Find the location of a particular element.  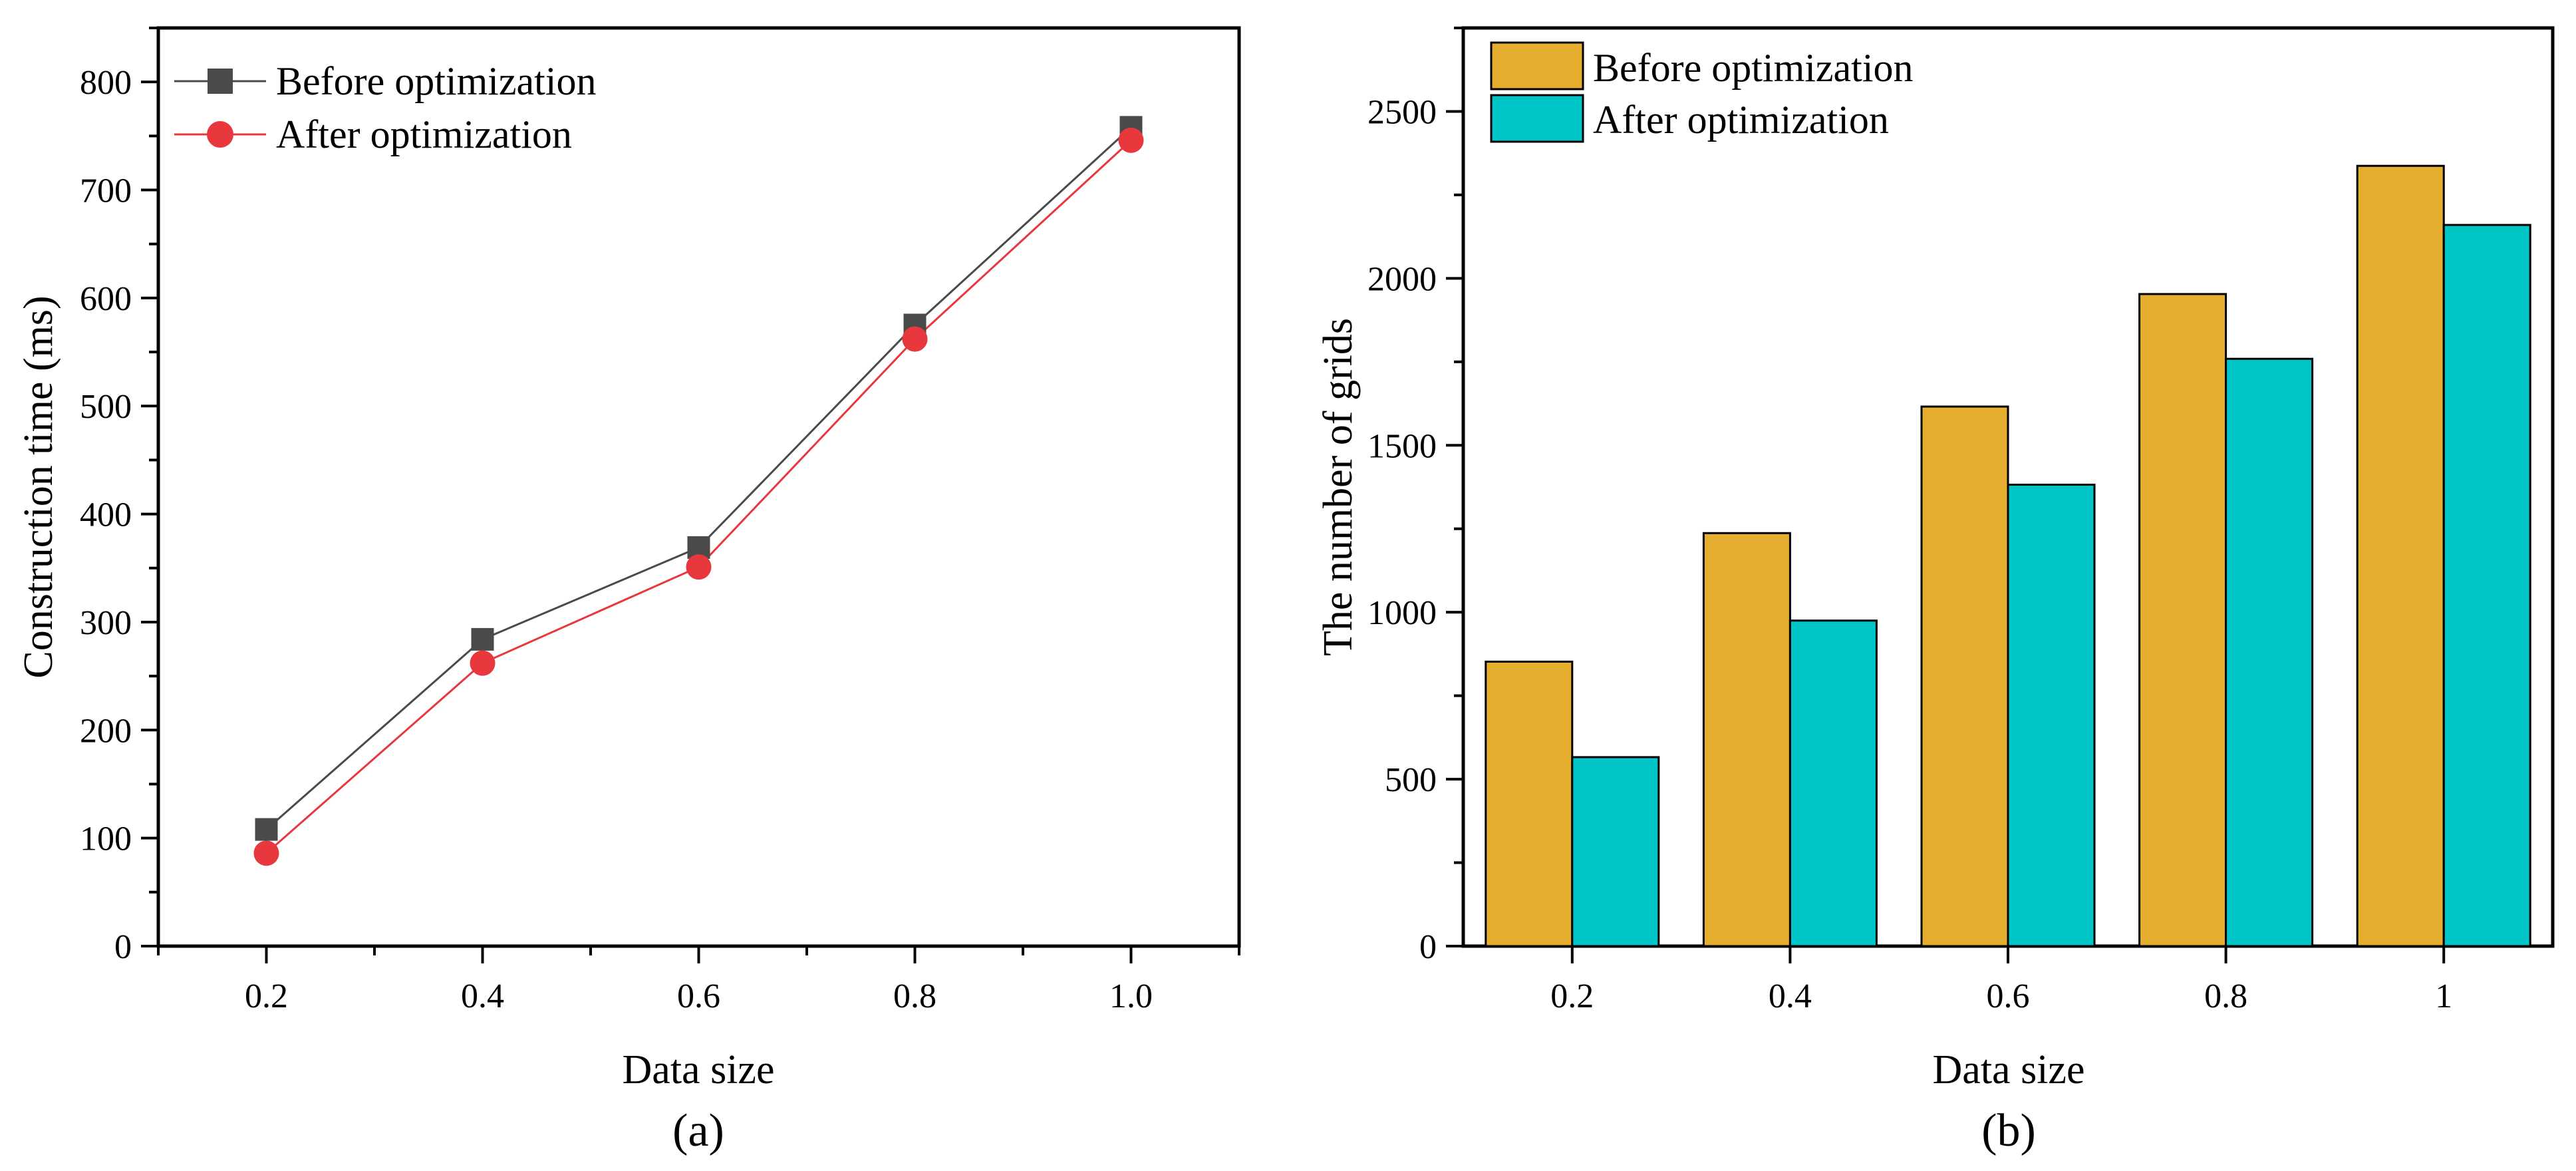

y-tick-label: 700 is located at coordinates (106, 191).